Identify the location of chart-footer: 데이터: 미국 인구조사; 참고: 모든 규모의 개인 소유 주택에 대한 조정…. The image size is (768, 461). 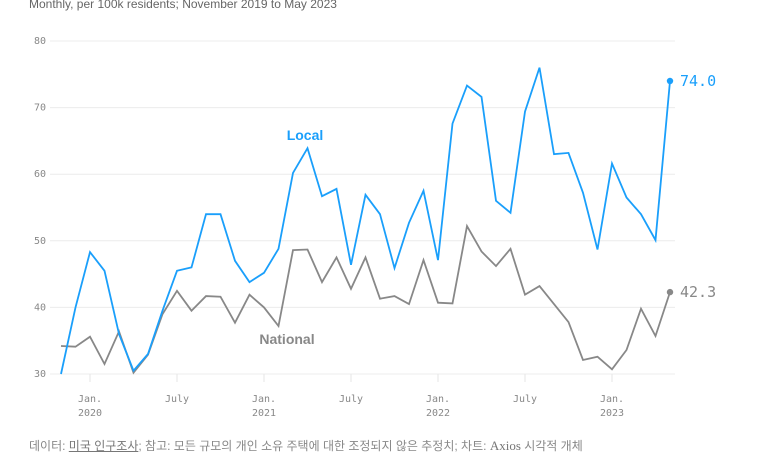
(306, 445).